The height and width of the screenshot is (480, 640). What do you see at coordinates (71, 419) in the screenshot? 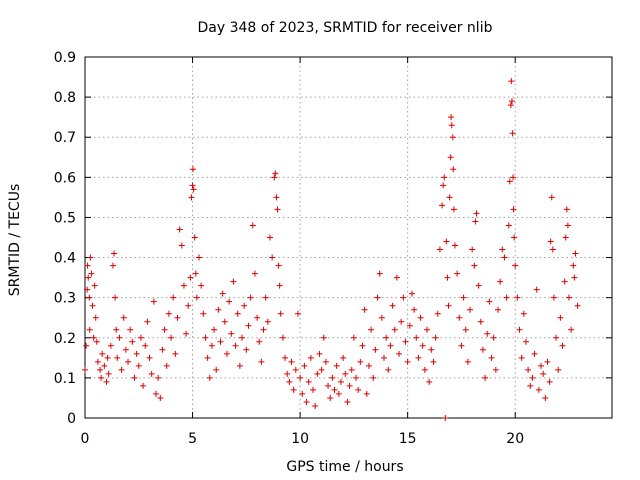
I see `y-tick-label: 0` at bounding box center [71, 419].